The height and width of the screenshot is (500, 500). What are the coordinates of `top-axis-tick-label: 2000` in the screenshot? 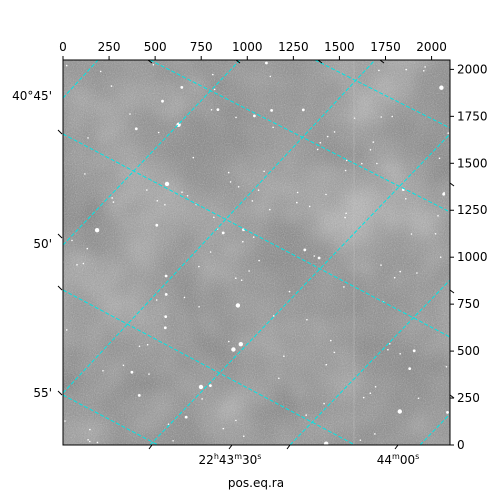 It's located at (431, 47).